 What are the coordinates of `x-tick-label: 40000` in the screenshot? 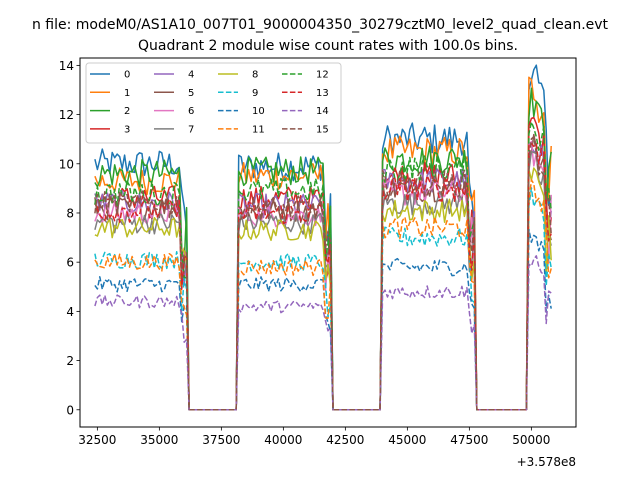 It's located at (283, 440).